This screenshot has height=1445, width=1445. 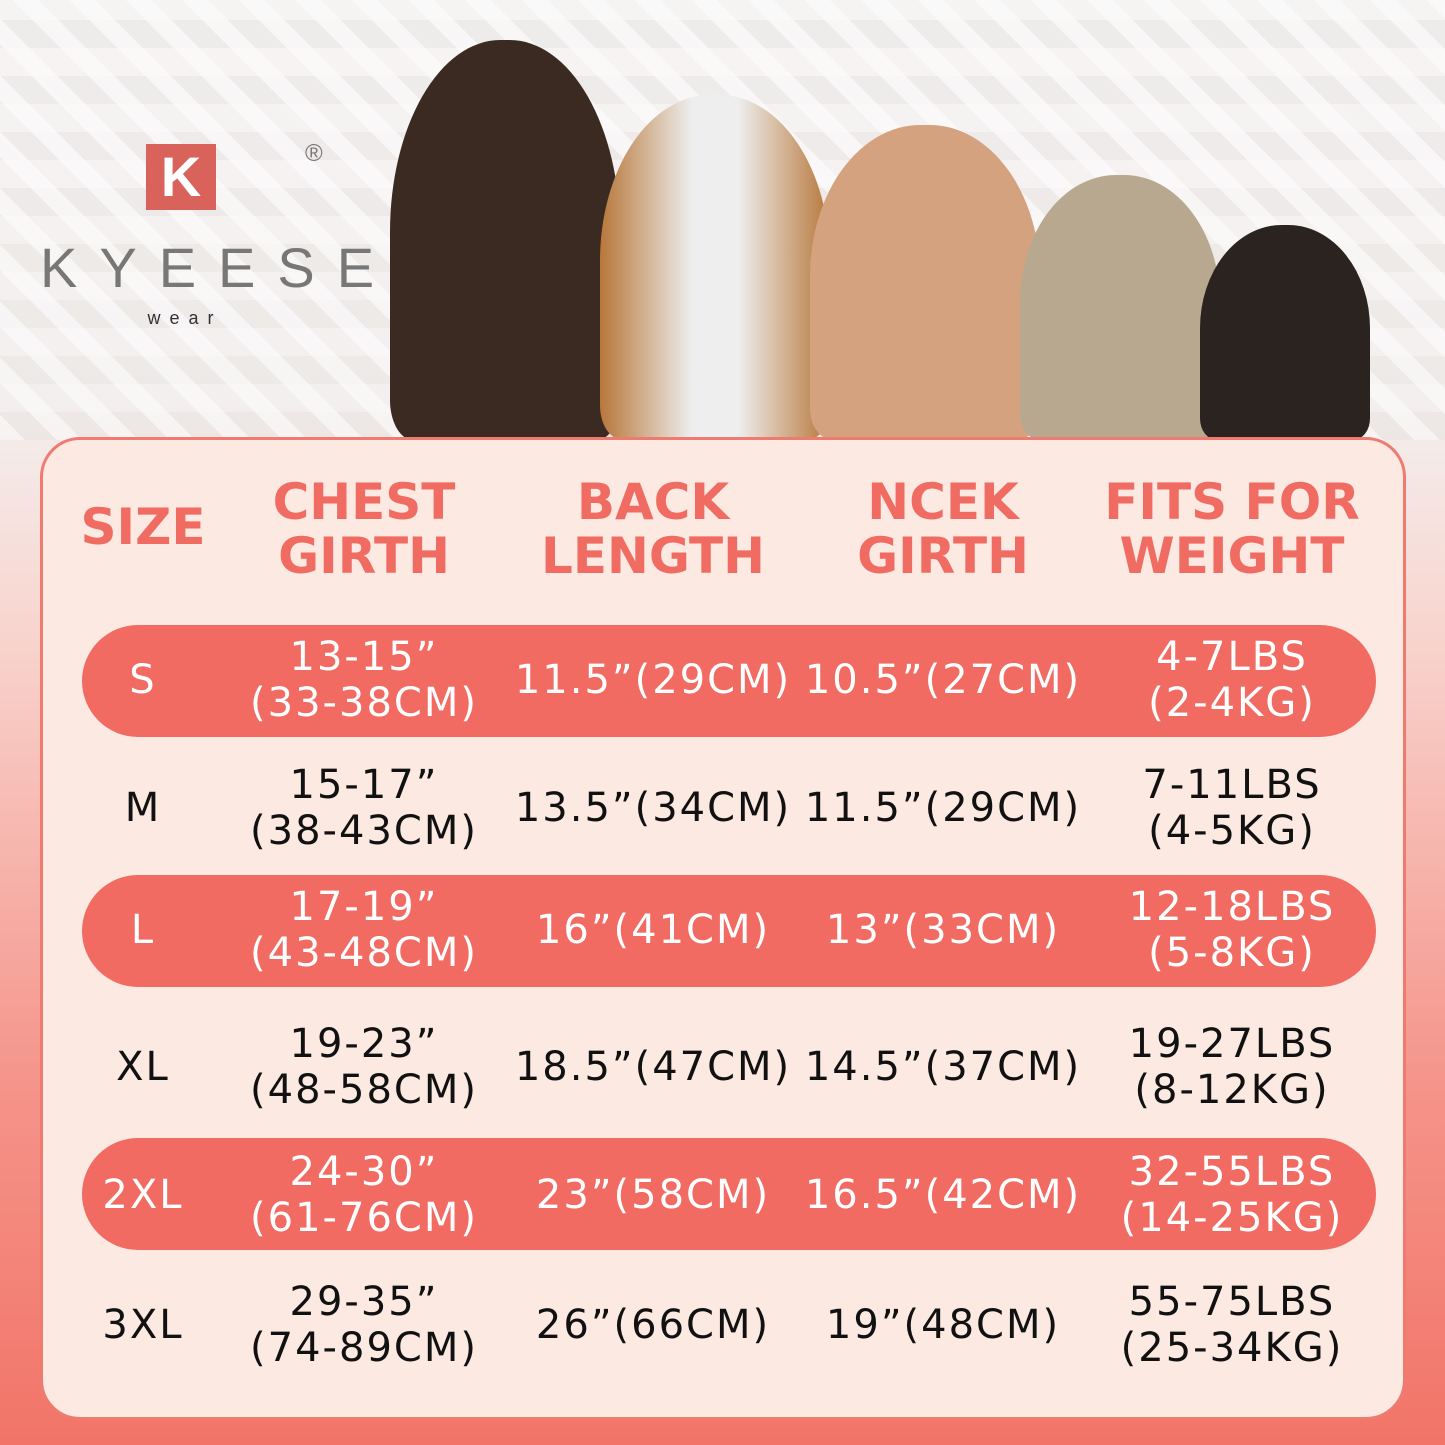 I want to click on cell-weight: 32-55LBS (14-25KG), so click(x=1232, y=1195).